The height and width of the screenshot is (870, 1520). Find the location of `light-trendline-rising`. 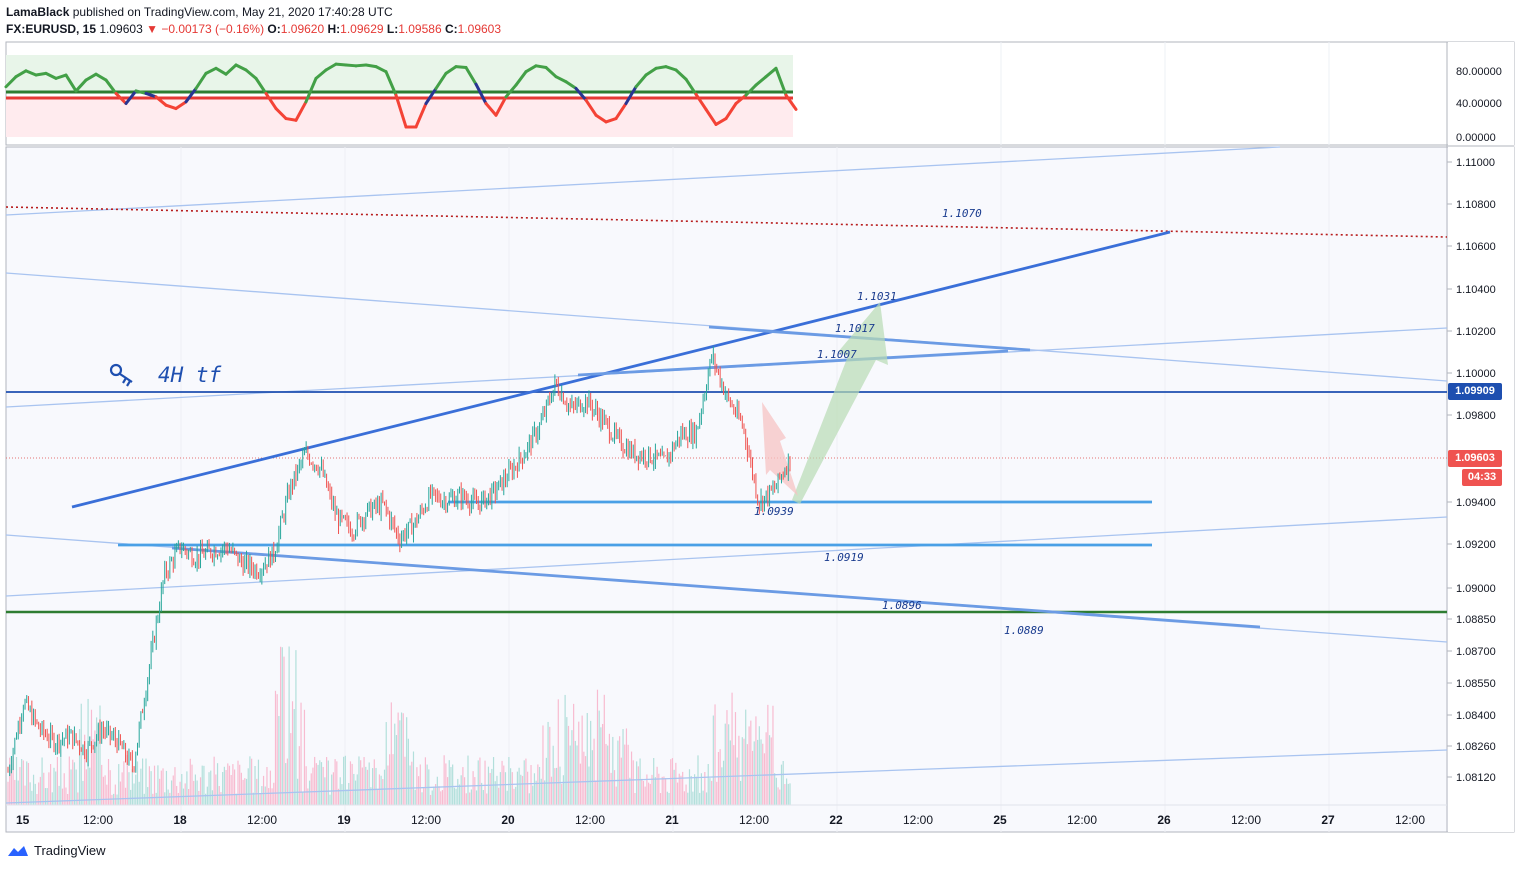

light-trendline-rising is located at coordinates (726, 556).